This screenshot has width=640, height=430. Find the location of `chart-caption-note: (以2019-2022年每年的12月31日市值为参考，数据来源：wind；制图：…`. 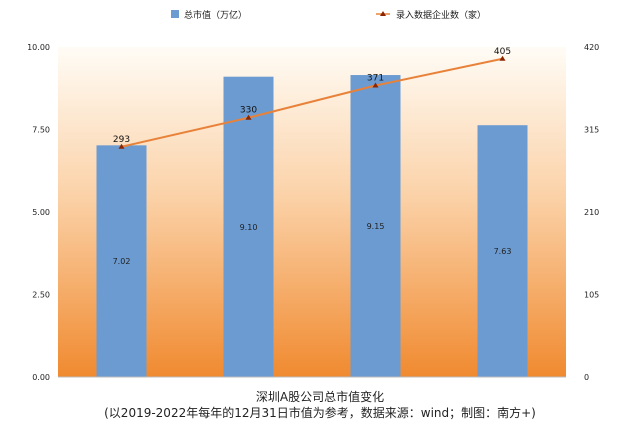

chart-caption-note: (以2019-2022年每年的12月31日市值为参考，数据来源：wind；制图：… is located at coordinates (320, 413).